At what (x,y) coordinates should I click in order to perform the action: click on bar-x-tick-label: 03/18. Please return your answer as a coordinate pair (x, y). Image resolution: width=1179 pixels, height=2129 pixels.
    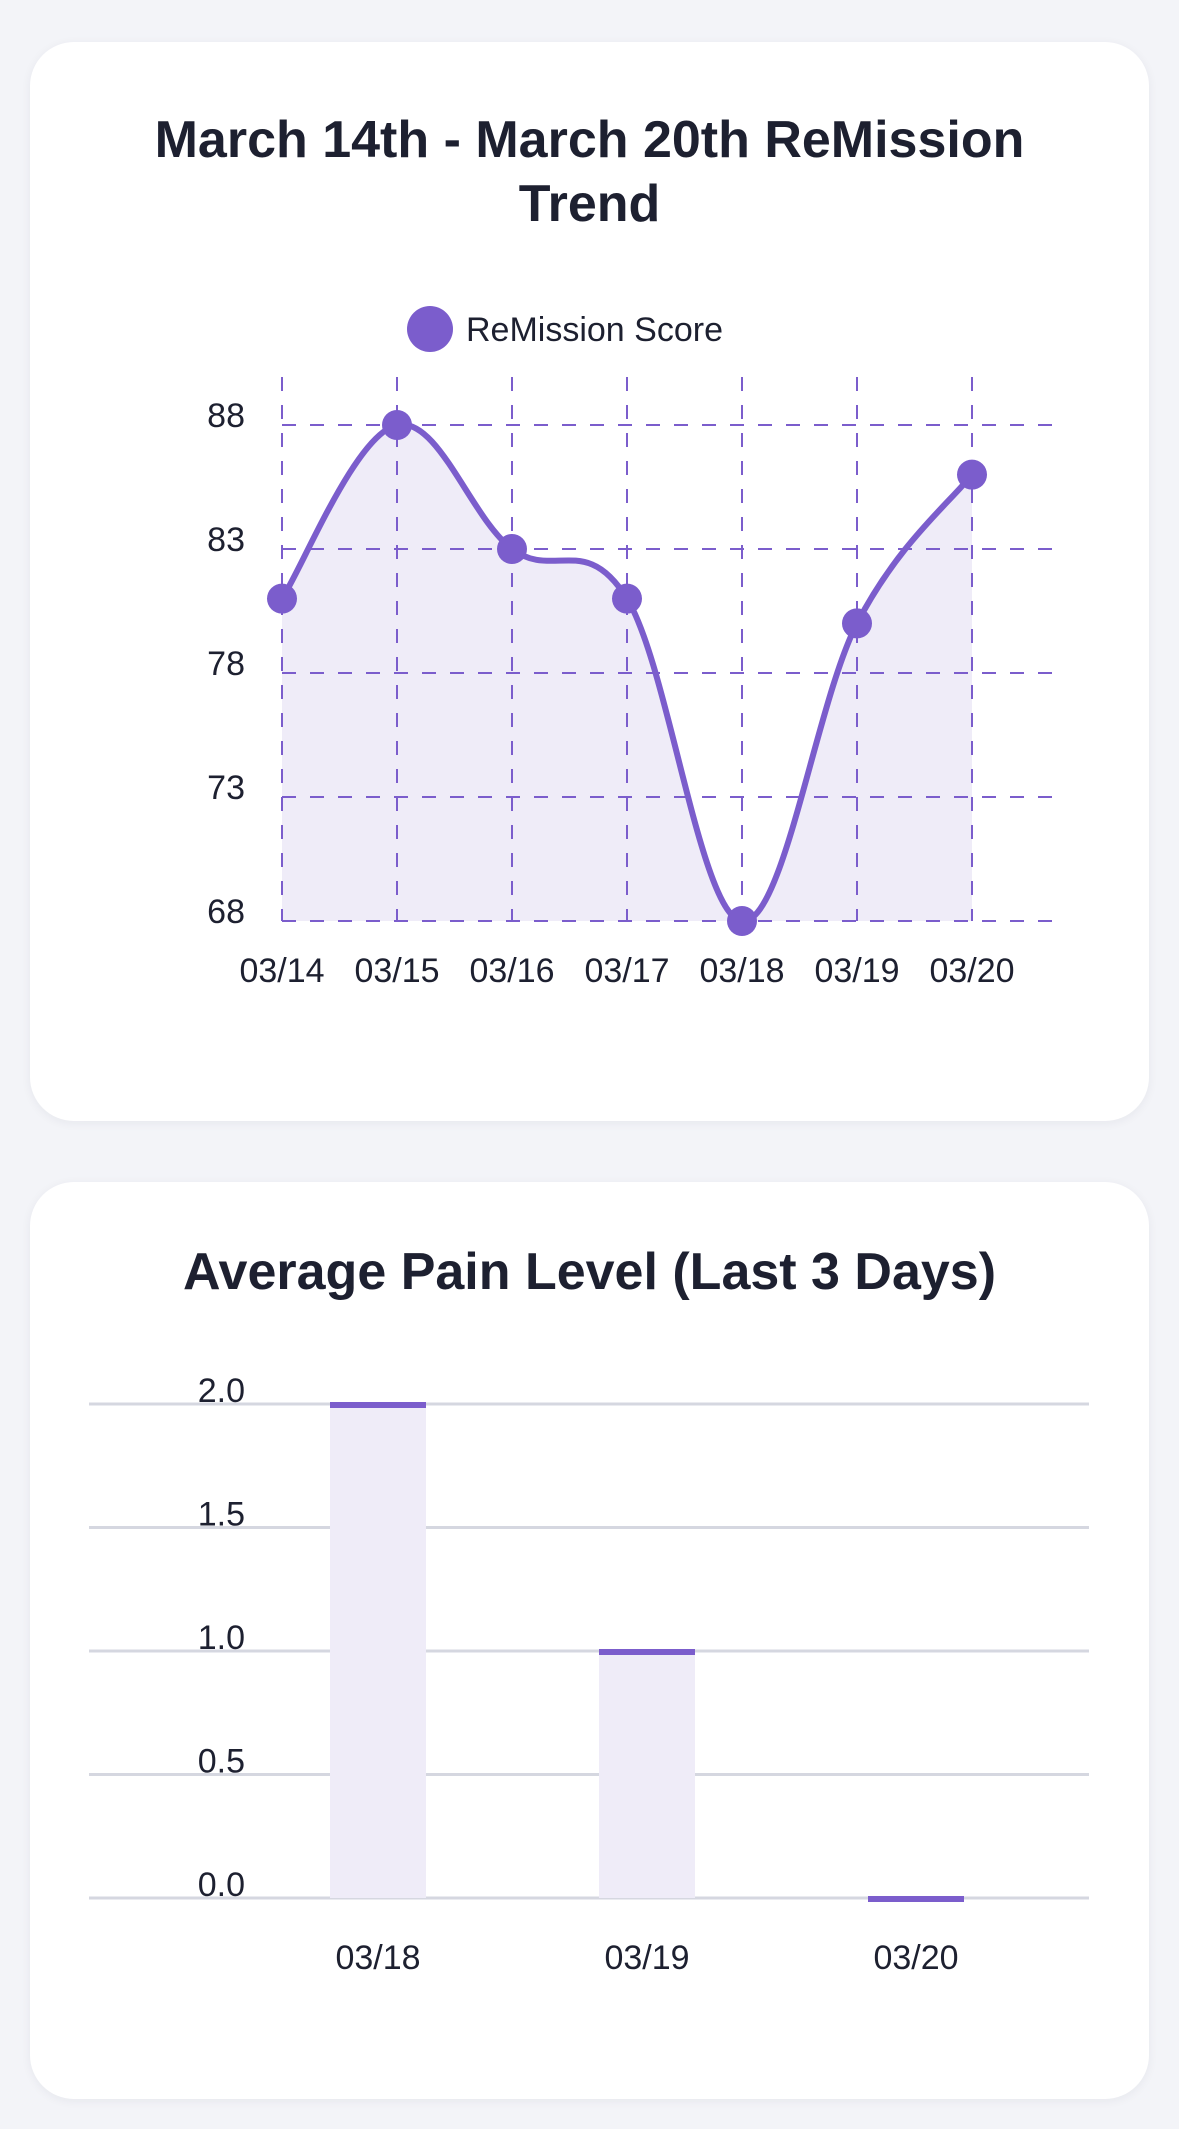
    Looking at the image, I should click on (377, 1958).